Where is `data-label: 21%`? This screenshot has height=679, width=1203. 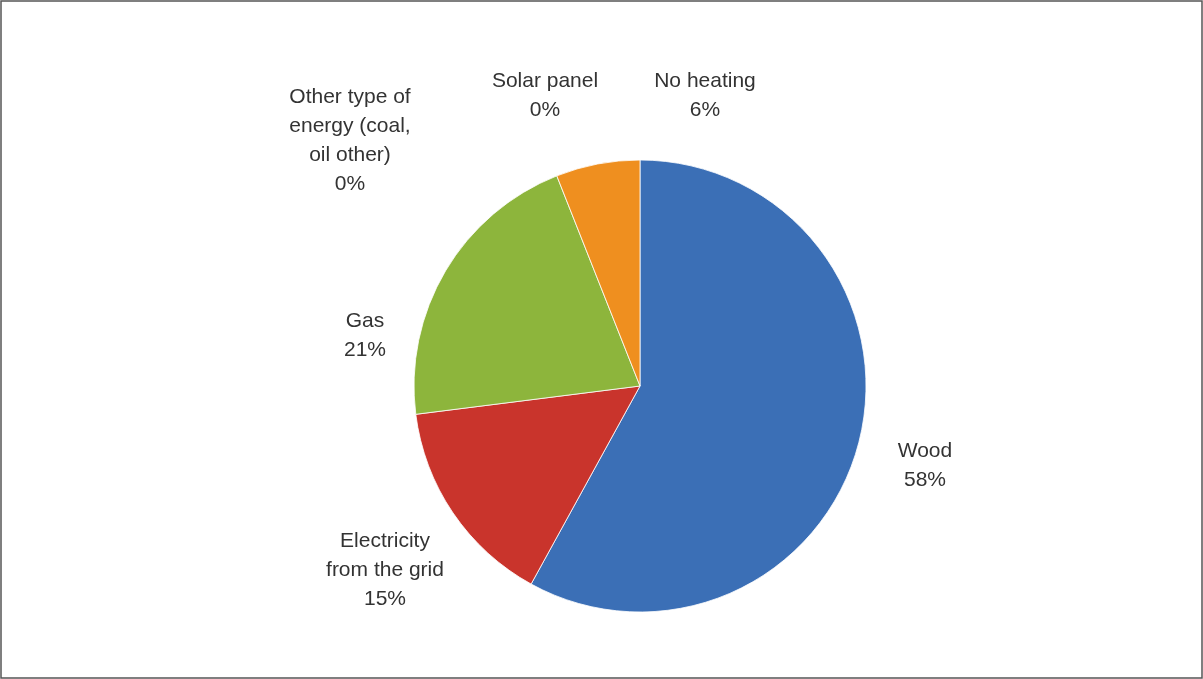 data-label: 21% is located at coordinates (365, 348).